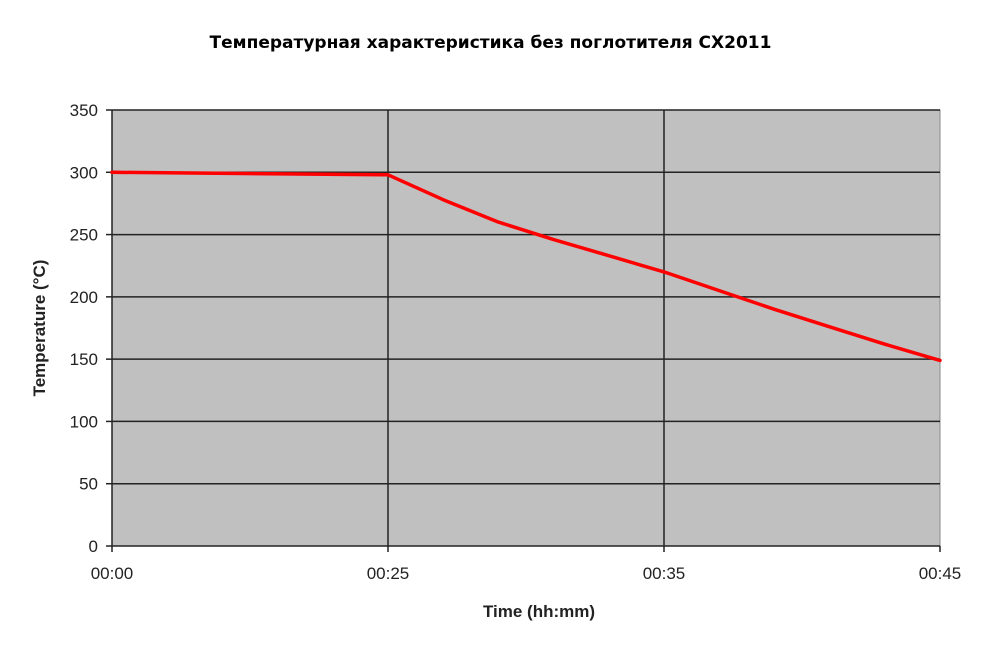 Image resolution: width=981 pixels, height=650 pixels. Describe the element at coordinates (91, 328) in the screenshot. I see `y-axis-ticks: 0 50 100 150 200 250 300 350` at that location.